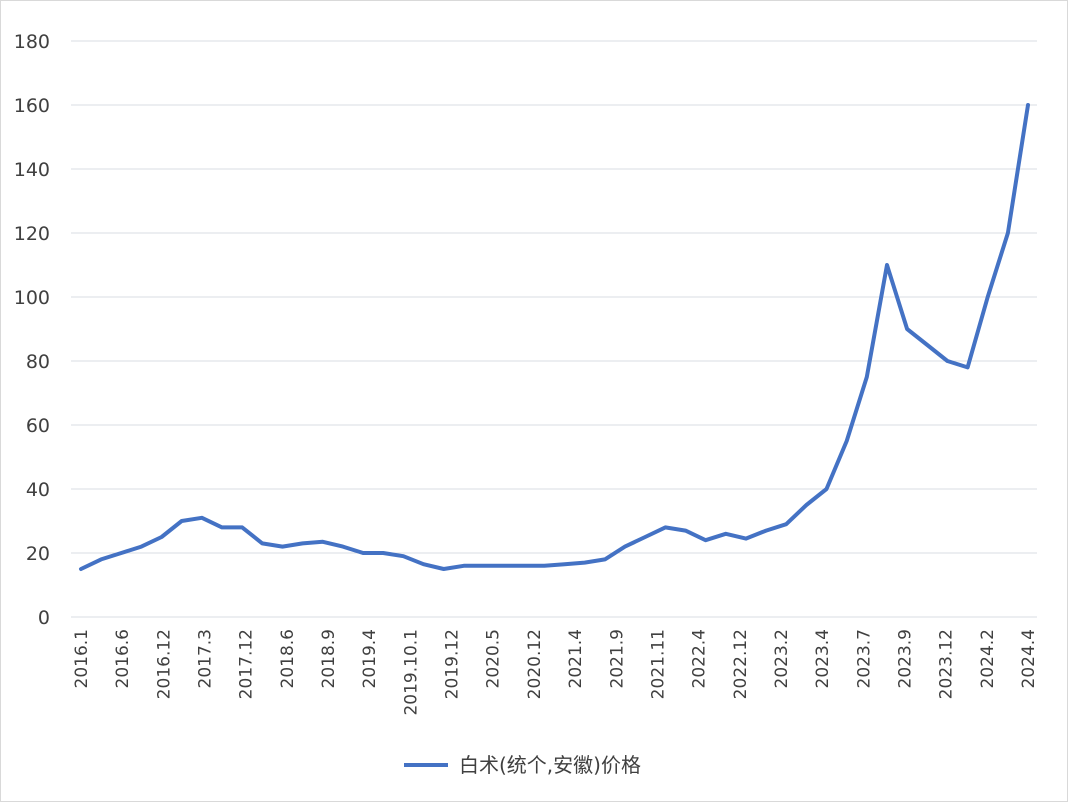 This screenshot has width=1068, height=802. What do you see at coordinates (947, 664) in the screenshot?
I see `x-tick-label: 2023.12` at bounding box center [947, 664].